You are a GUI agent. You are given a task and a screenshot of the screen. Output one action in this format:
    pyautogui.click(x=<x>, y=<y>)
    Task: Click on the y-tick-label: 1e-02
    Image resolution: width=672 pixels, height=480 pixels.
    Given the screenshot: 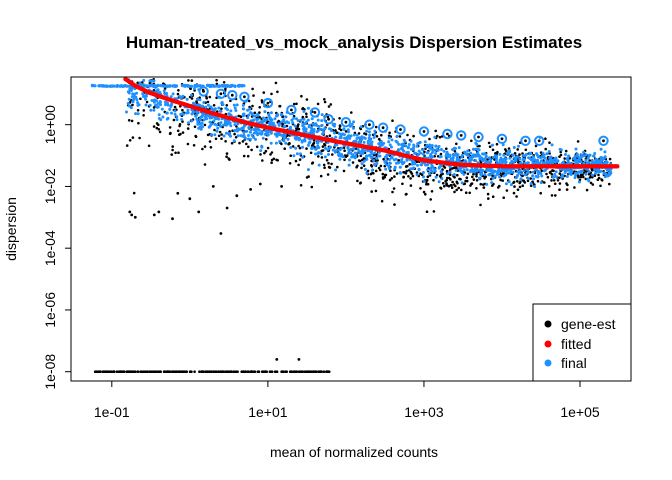 What is the action you would take?
    pyautogui.click(x=50, y=186)
    